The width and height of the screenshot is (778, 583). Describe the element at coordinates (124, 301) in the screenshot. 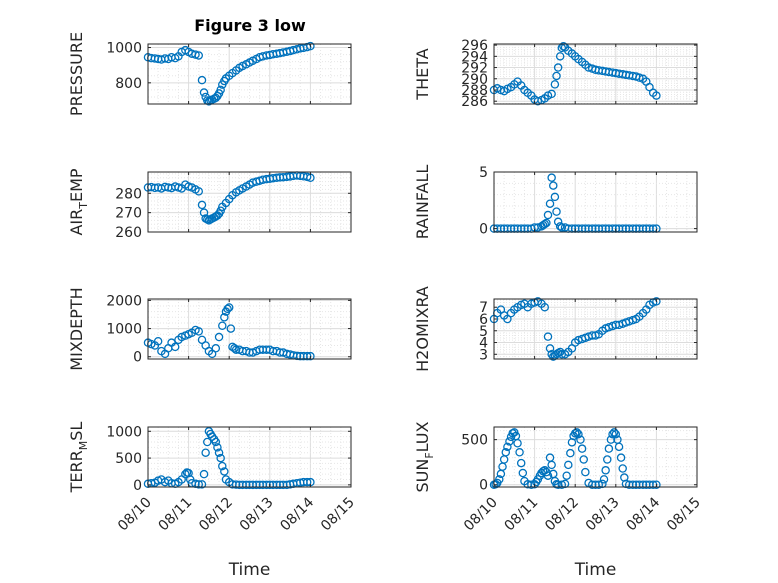

I see `y-tick-label: 2000` at that location.